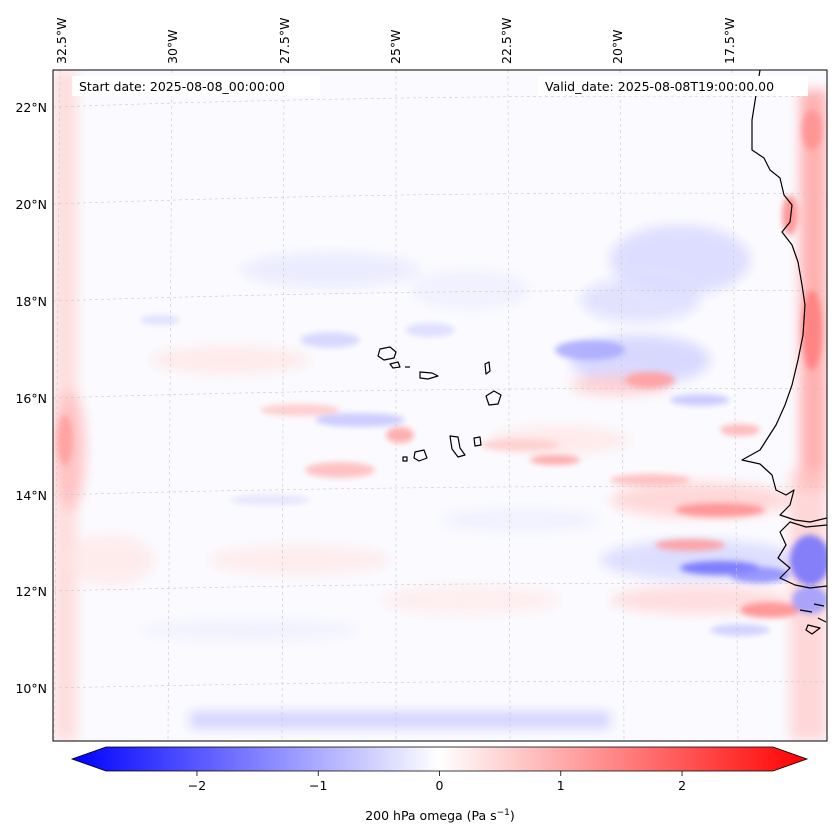 The image size is (837, 839). I want to click on lat-tick-label: 10°N, so click(31, 688).